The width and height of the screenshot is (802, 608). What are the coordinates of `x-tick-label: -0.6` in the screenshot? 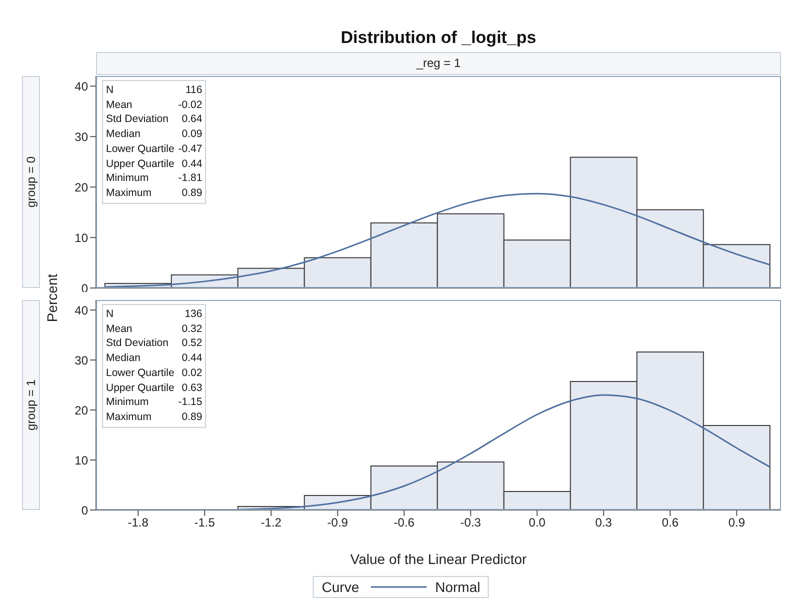 It's located at (404, 523).